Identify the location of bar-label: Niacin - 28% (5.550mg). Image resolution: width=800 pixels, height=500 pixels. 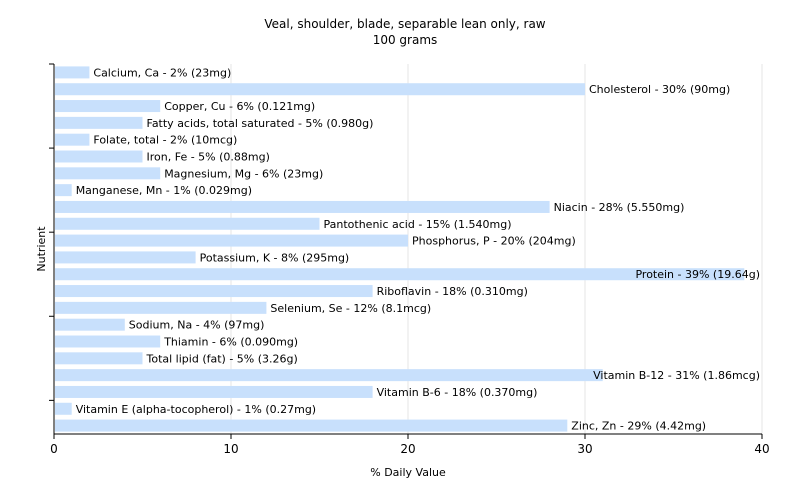
(619, 207).